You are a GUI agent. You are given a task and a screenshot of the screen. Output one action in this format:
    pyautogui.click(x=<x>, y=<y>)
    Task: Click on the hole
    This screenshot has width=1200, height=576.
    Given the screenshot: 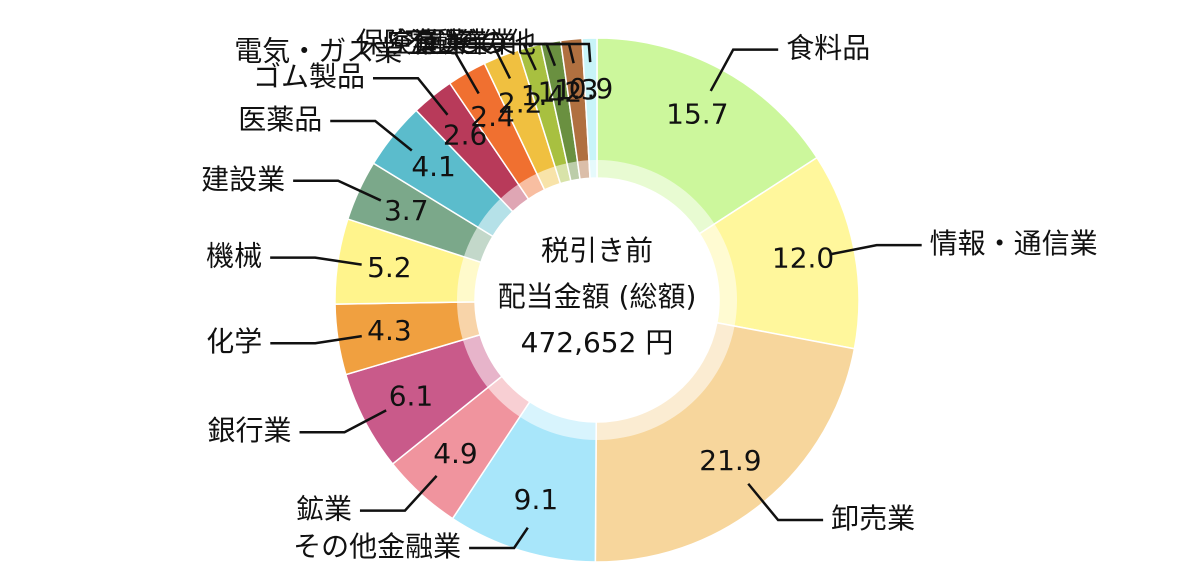 What is the action you would take?
    pyautogui.click(x=597, y=300)
    